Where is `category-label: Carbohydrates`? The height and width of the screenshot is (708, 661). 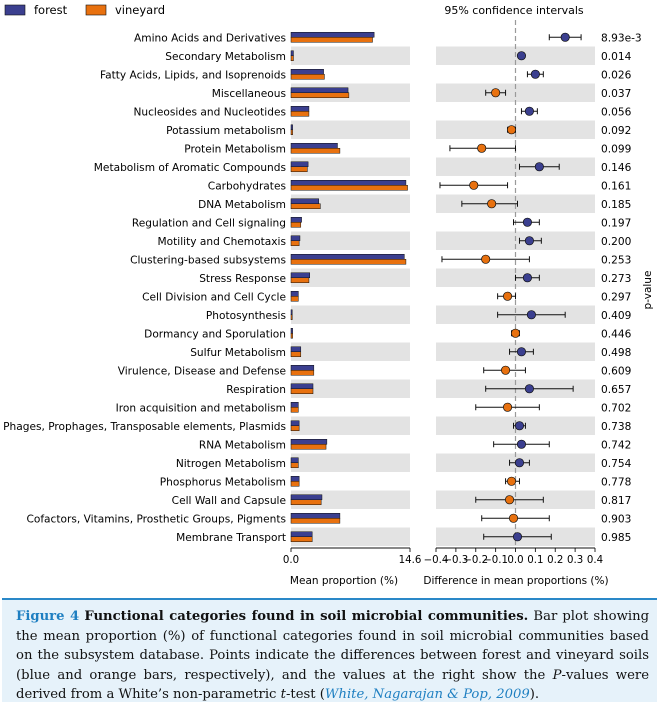 category-label: Carbohydrates is located at coordinates (247, 186).